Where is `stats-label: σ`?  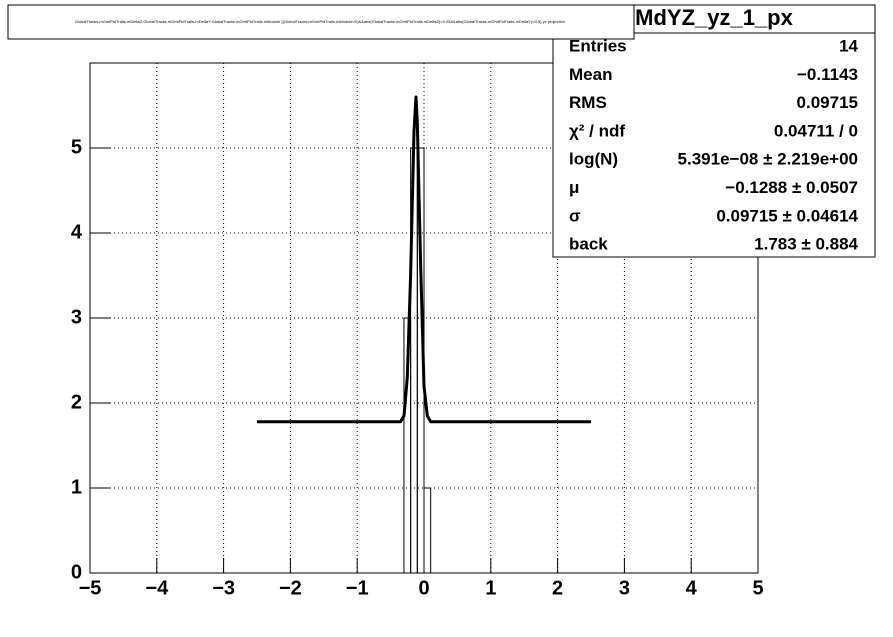
stats-label: σ is located at coordinates (575, 215).